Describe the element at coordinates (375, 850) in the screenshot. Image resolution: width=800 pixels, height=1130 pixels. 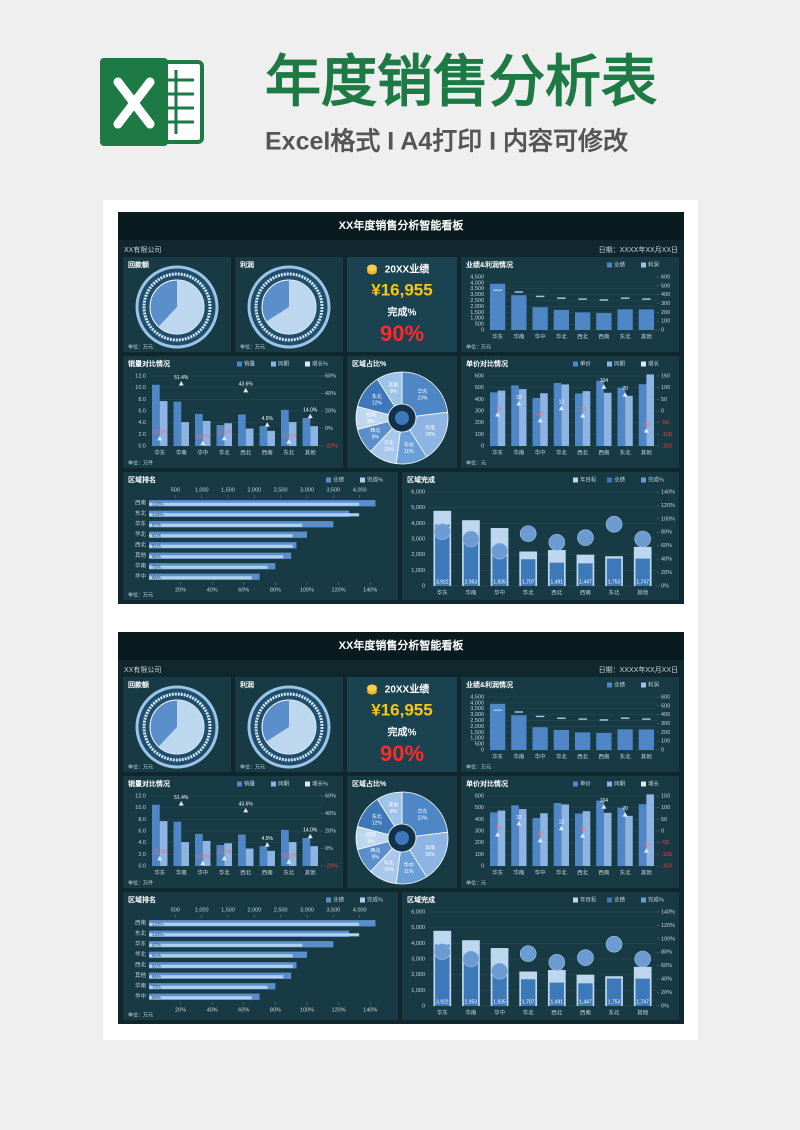
I see `slice-label: 西北` at that location.